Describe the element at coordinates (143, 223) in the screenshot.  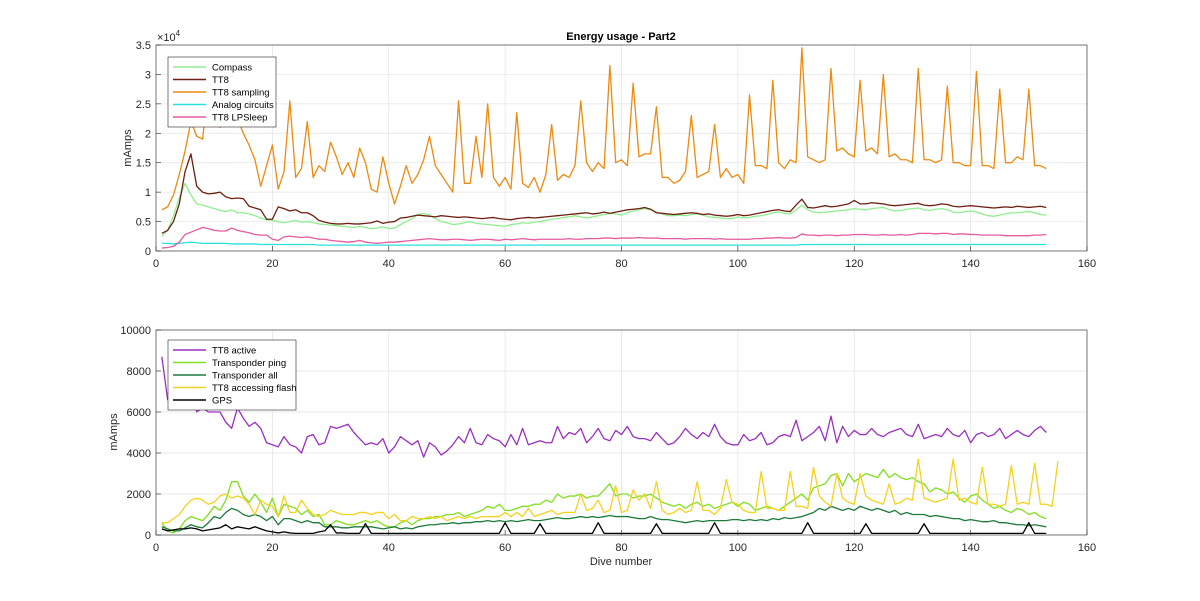
I see `top-y-tick-label: 0.5` at that location.